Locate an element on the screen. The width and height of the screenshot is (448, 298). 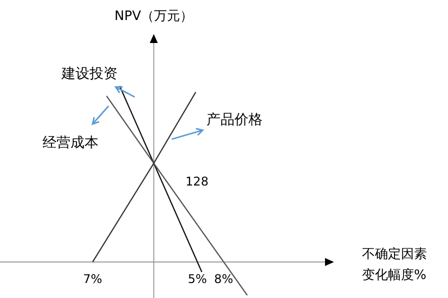
x-axis-title: 不确定因素变化幅度% is located at coordinates (394, 265).